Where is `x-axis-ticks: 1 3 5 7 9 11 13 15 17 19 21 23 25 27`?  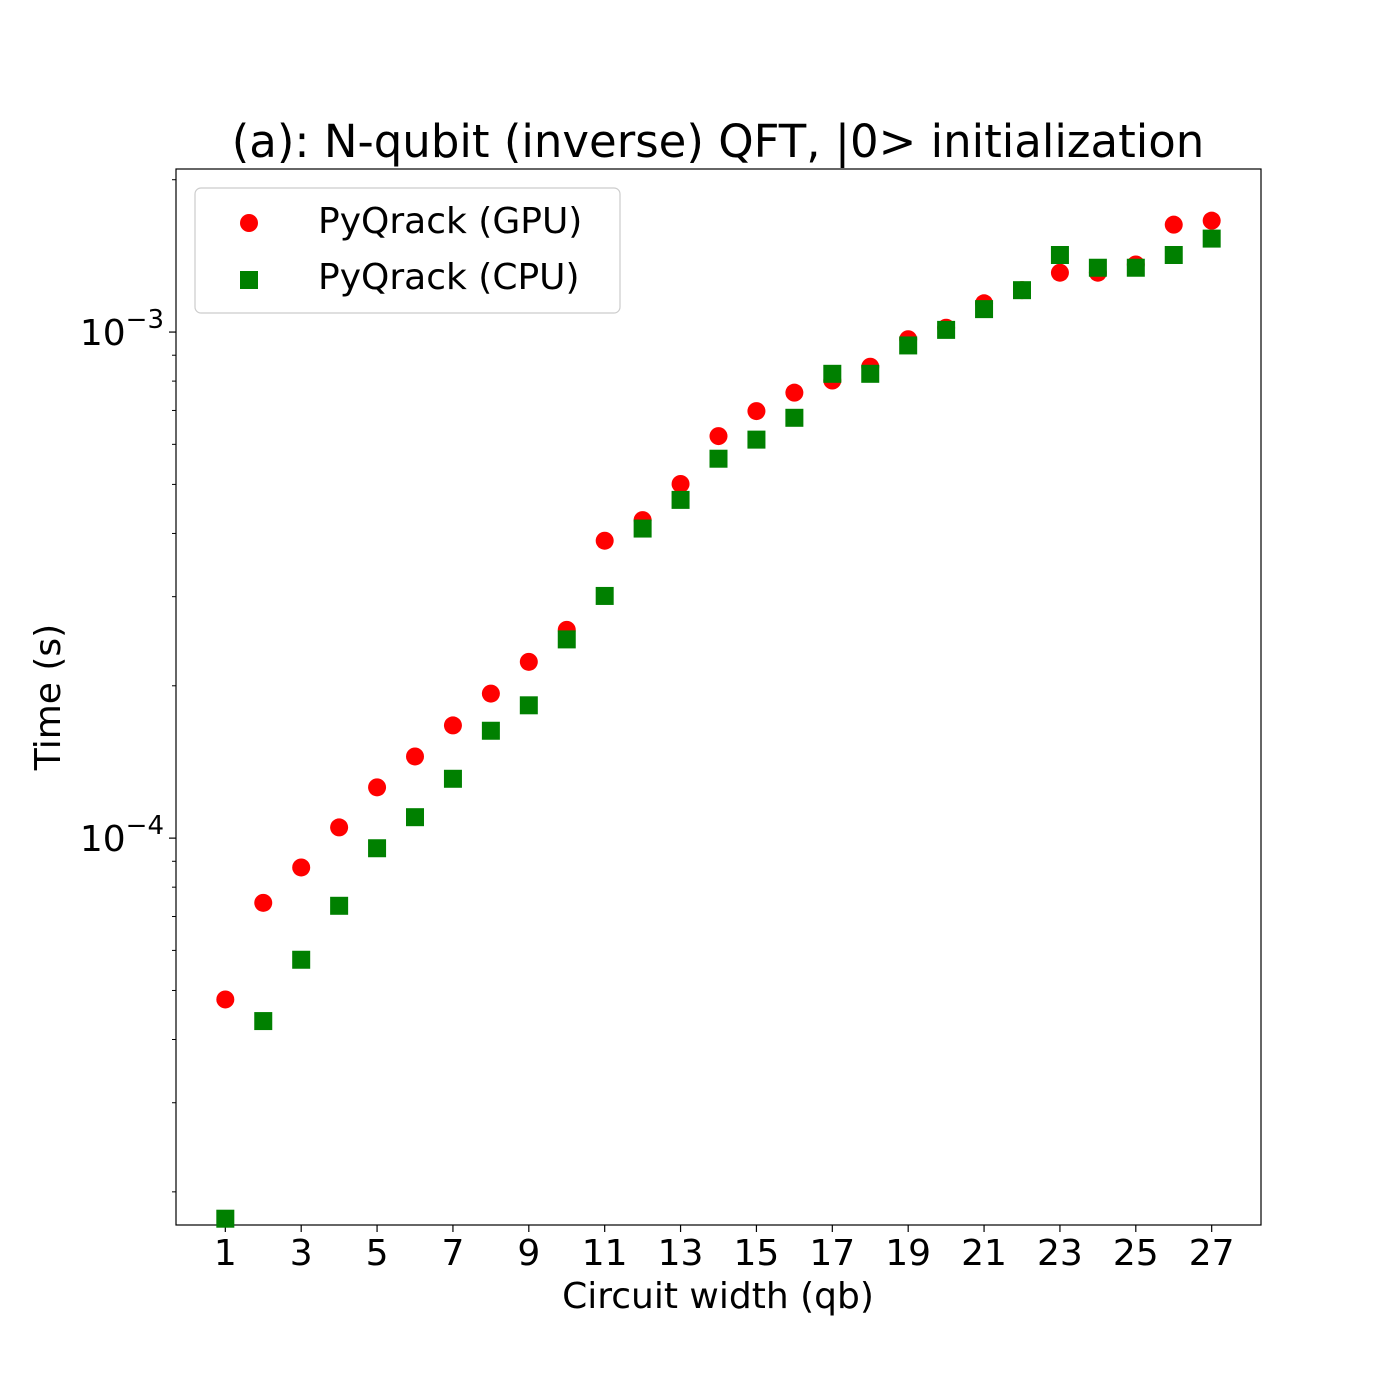 x-axis-ticks: 1 3 5 7 9 11 13 15 17 19 21 23 25 27 is located at coordinates (724, 1249).